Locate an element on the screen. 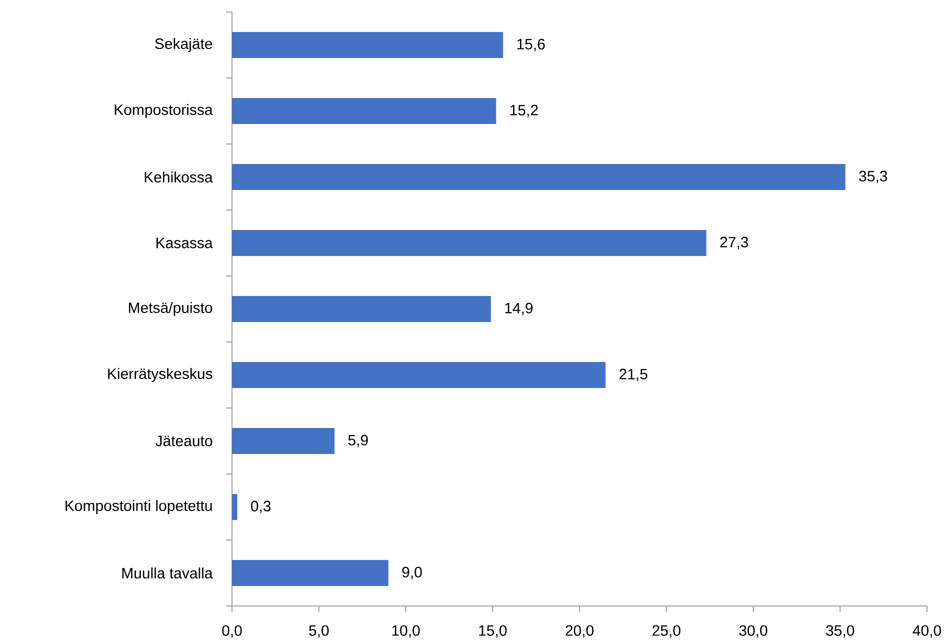 The width and height of the screenshot is (948, 643). y-tick-label: Muulla tavalla is located at coordinates (167, 573).